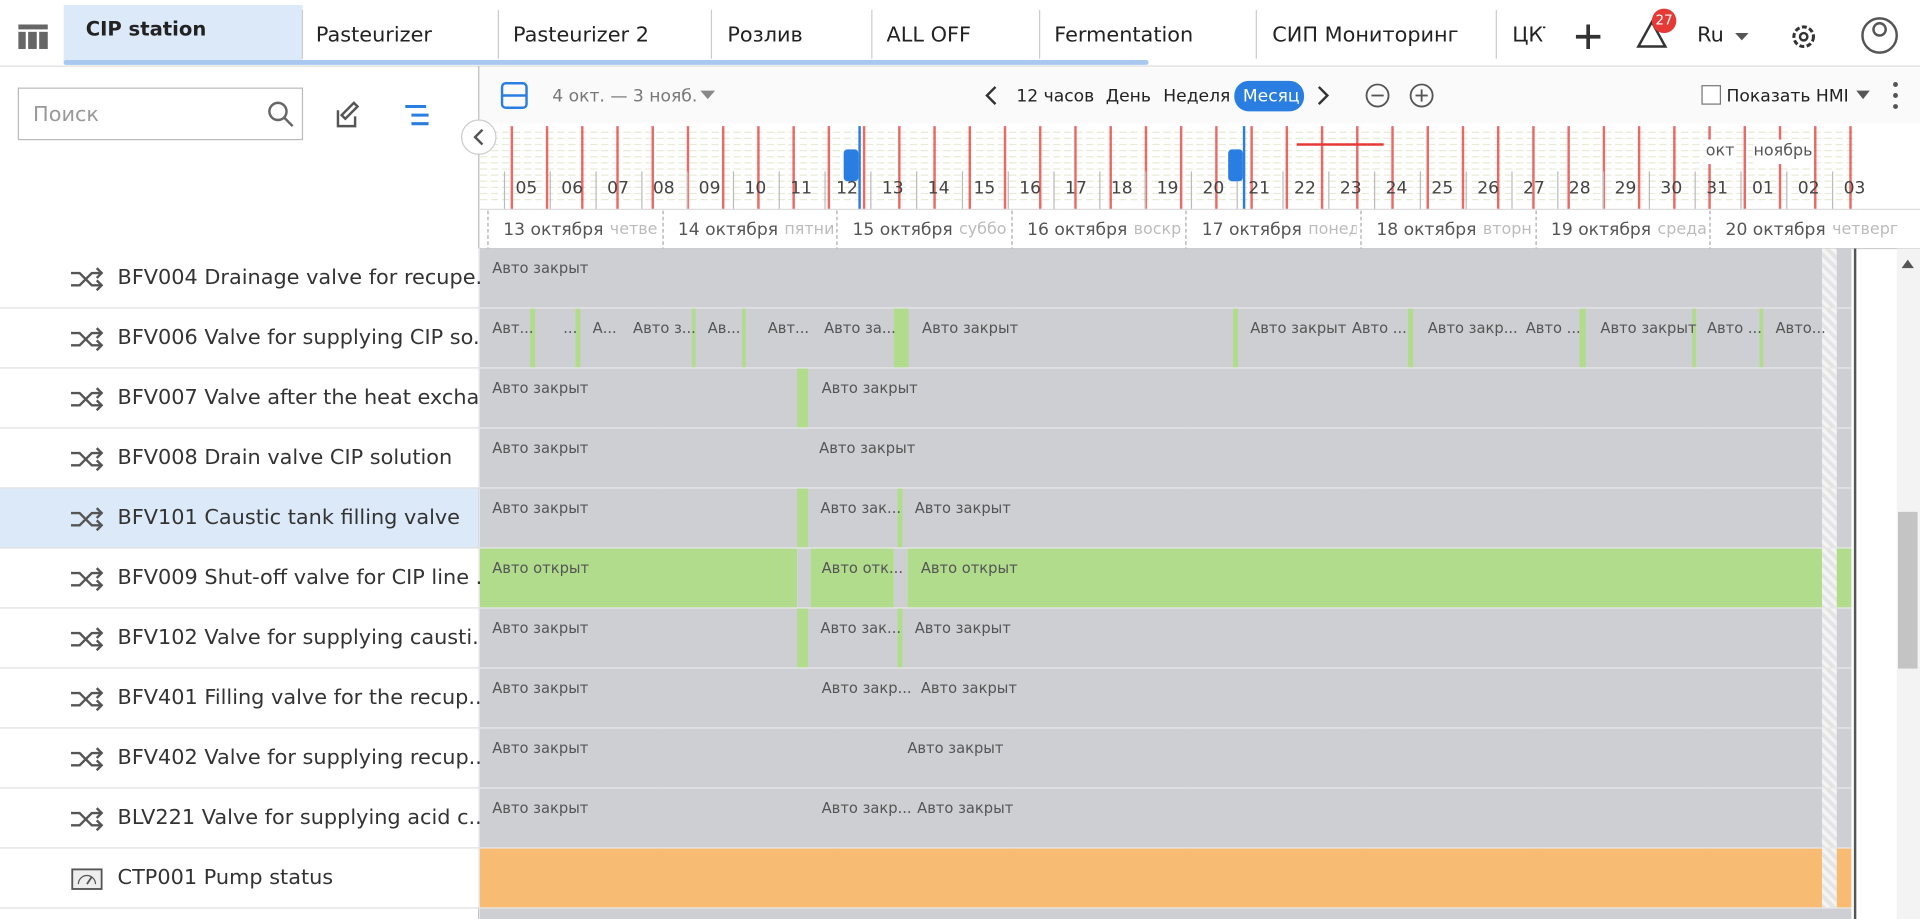 Image resolution: width=1920 pixels, height=919 pixels. Describe the element at coordinates (1783, 152) in the screenshot. I see `overview-month: ноябрь` at that location.